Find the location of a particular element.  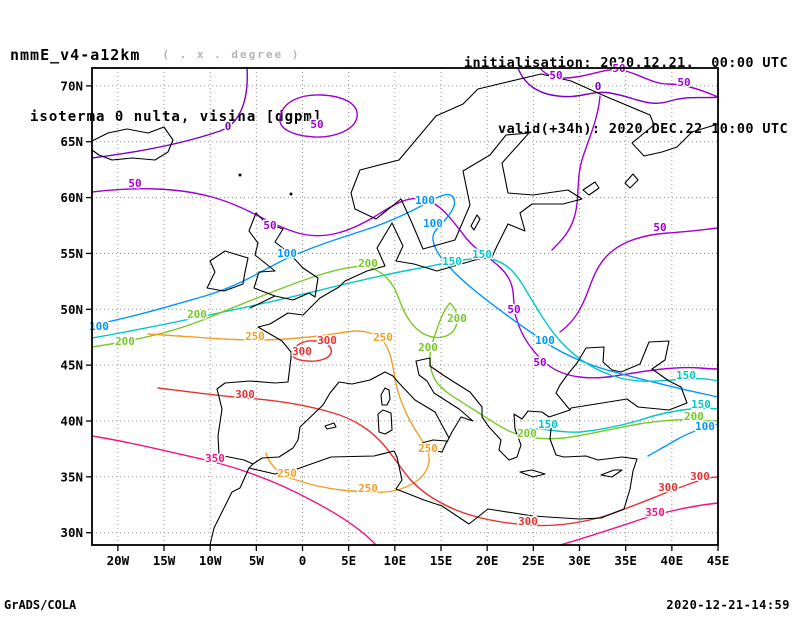

degree-note: ( . x . degree ) is located at coordinates (231, 54).